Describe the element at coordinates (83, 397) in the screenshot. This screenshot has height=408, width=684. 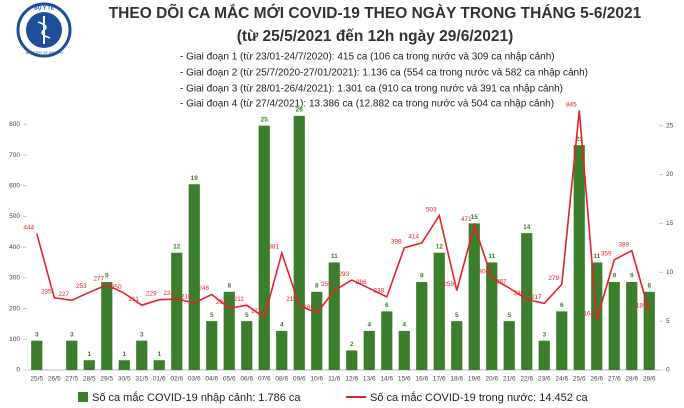
I see `legend-swatch` at that location.